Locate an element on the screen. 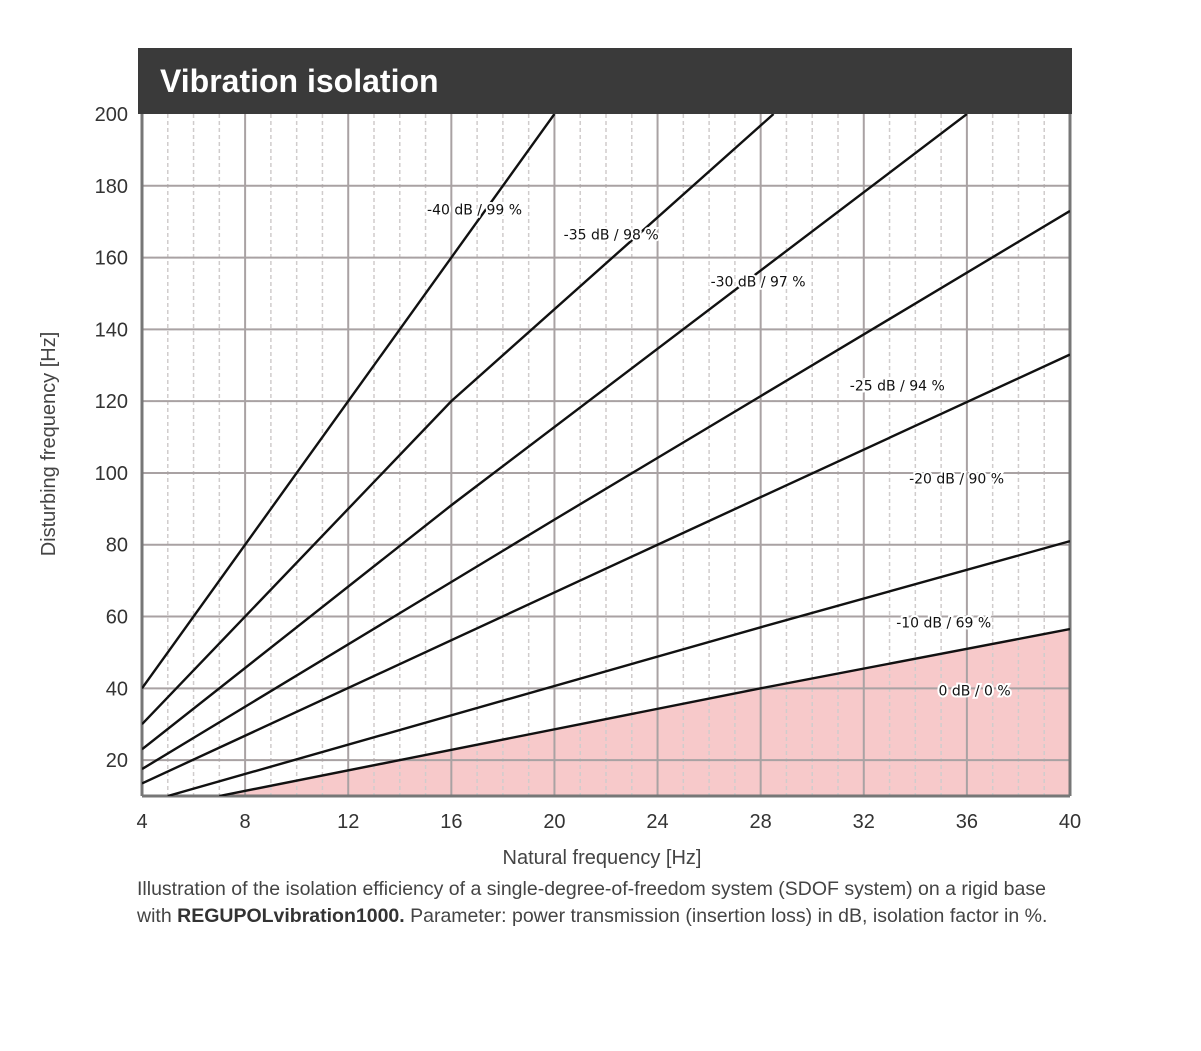 The image size is (1201, 1051). title-bar is located at coordinates (605, 81).